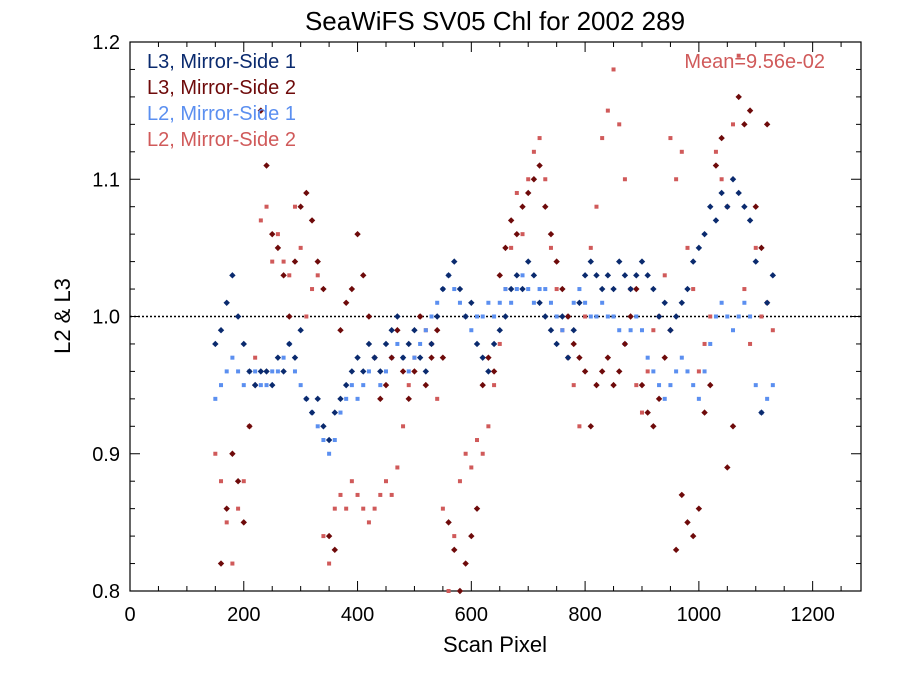  Describe the element at coordinates (699, 615) in the screenshot. I see `x-tick-label: 1000` at that location.